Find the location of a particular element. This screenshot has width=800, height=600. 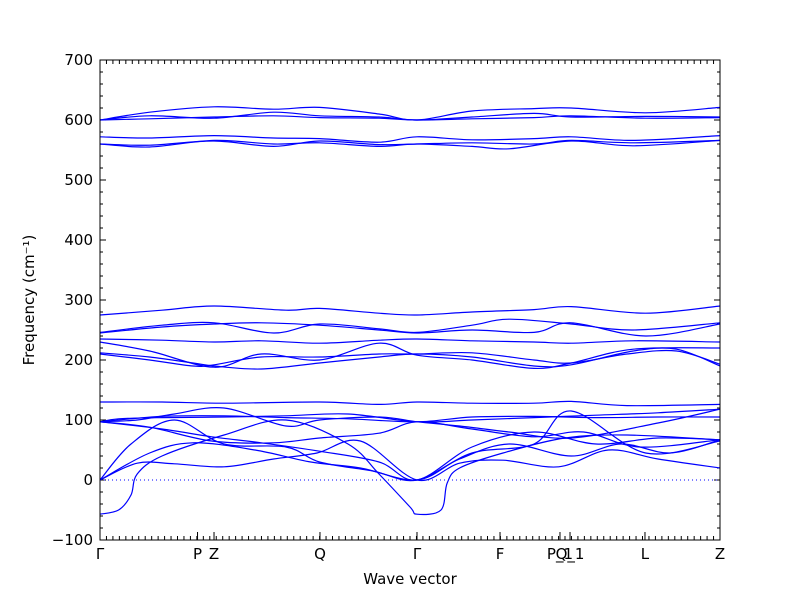

y-tick-label: 500 is located at coordinates (78, 180).